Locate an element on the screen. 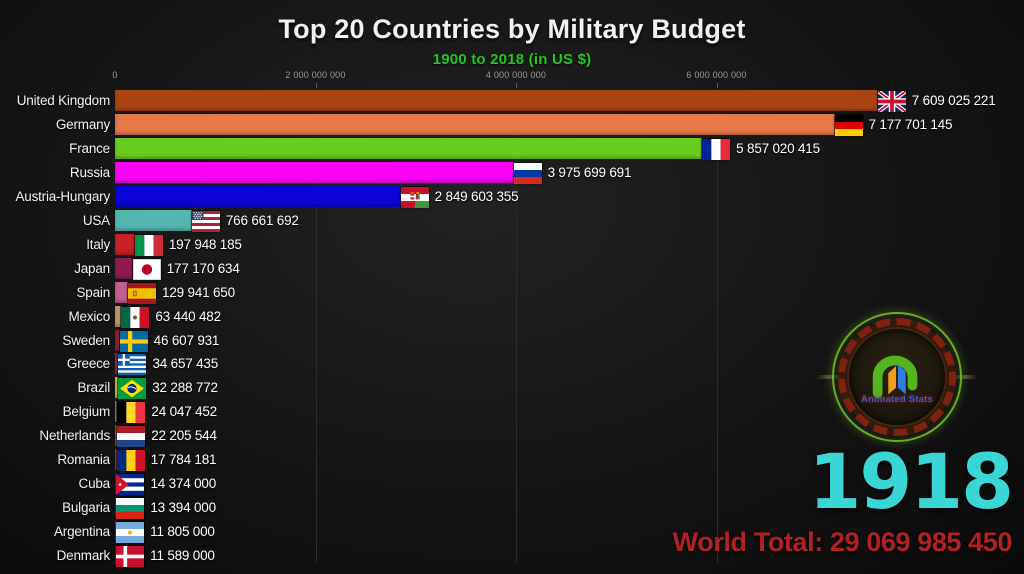  bar-value: 24 047 452 is located at coordinates (184, 412).